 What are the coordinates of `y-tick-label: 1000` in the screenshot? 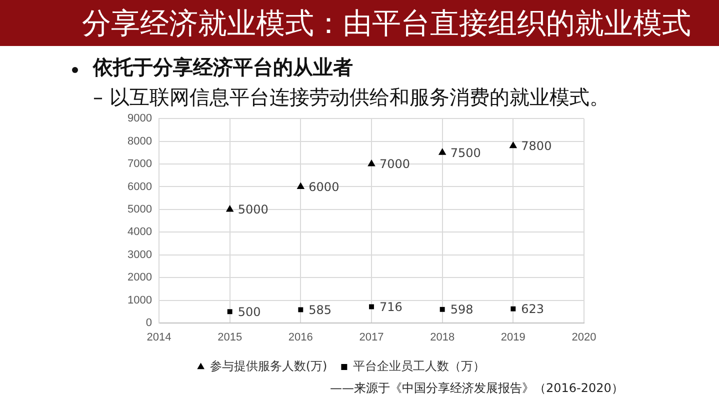 It's located at (140, 300).